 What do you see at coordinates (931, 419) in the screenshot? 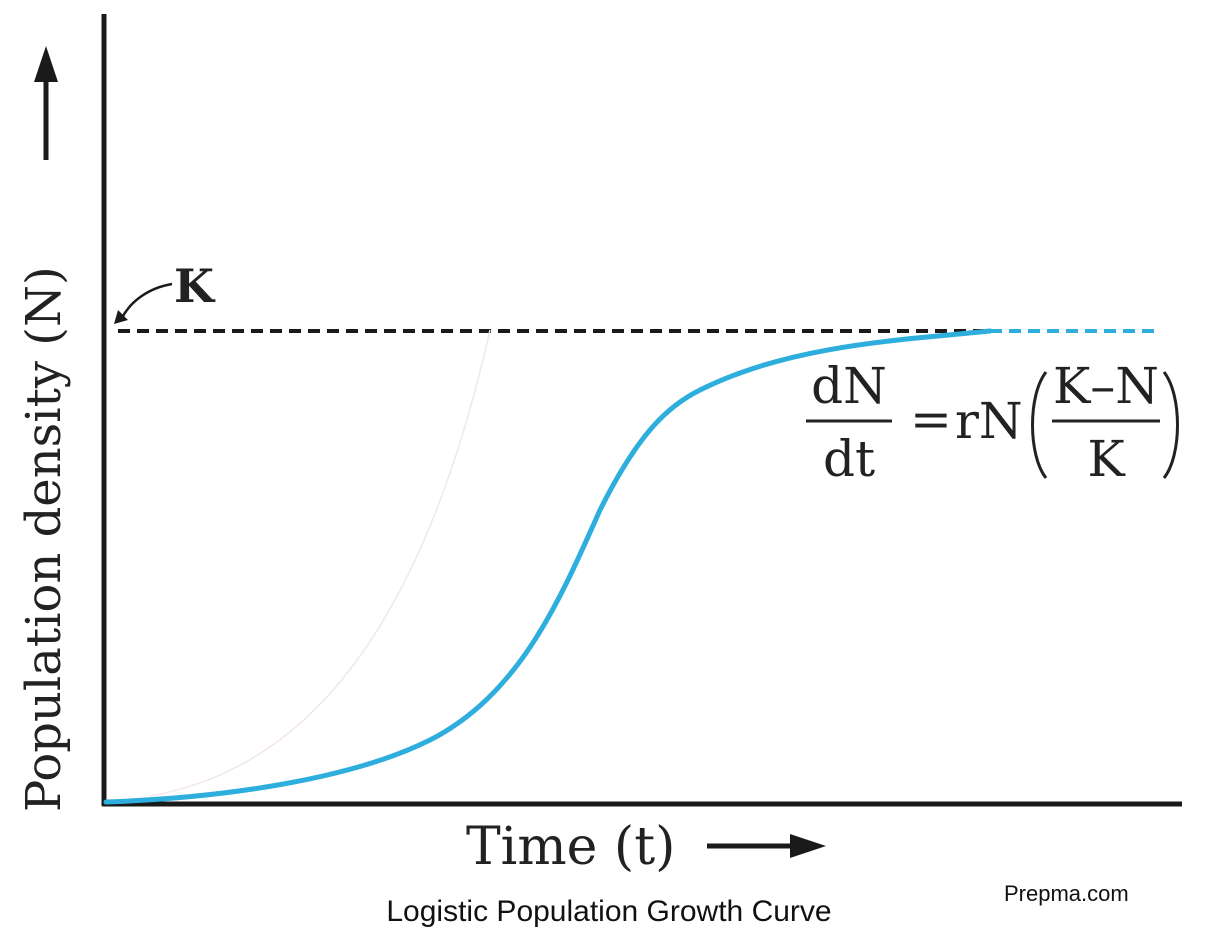
I see `equation-equals: =` at bounding box center [931, 419].